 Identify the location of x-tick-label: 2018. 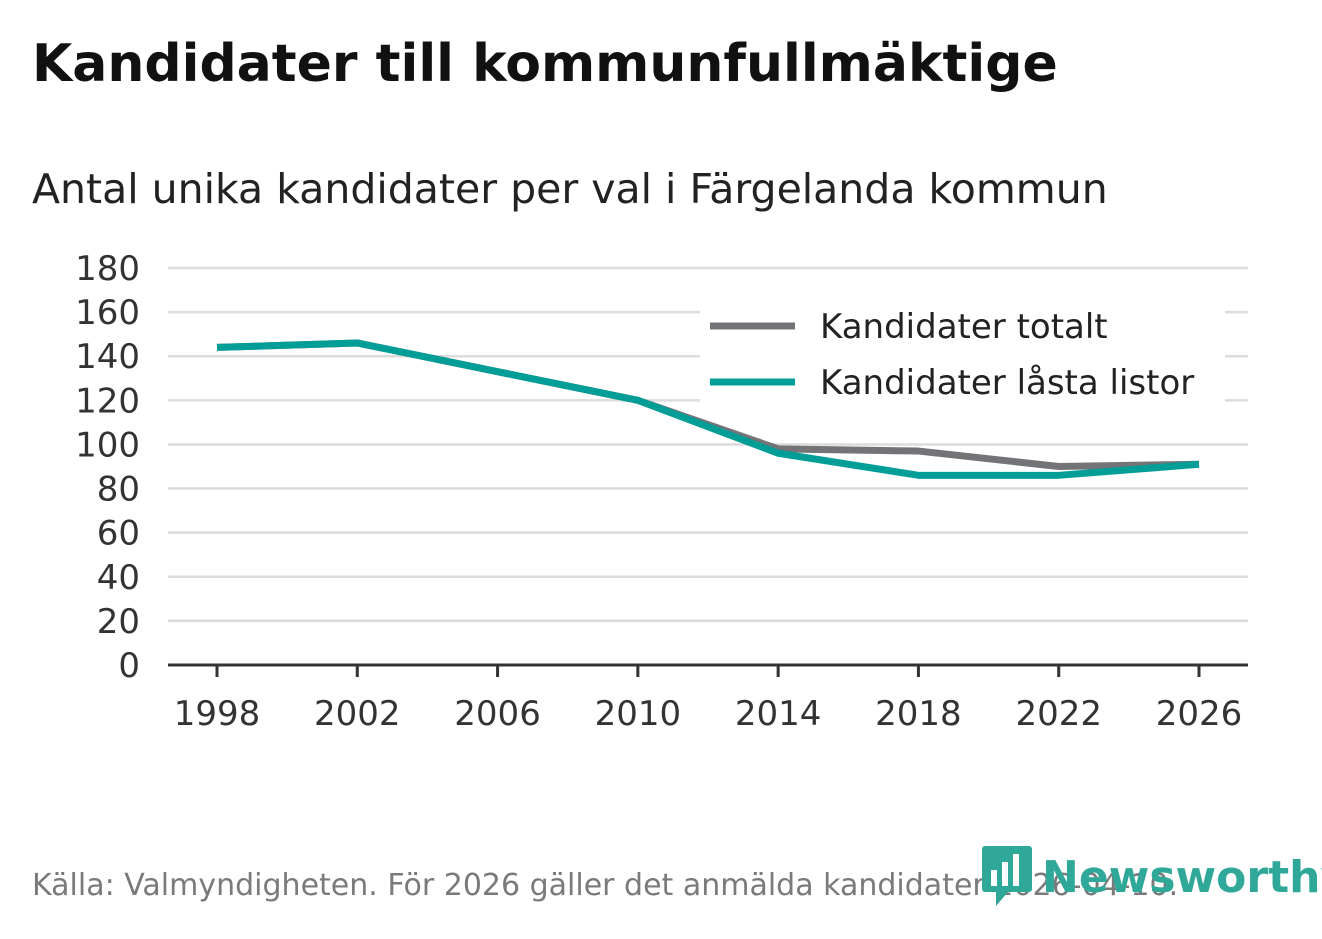
(918, 714).